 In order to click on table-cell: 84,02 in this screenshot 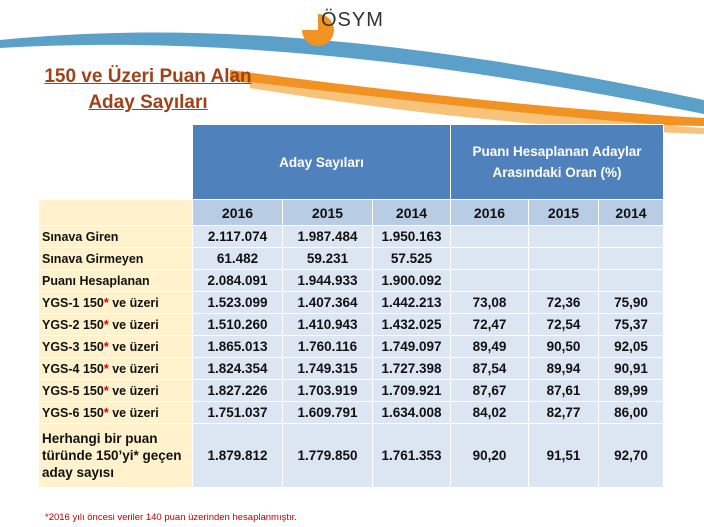, I will do `click(489, 412)`.